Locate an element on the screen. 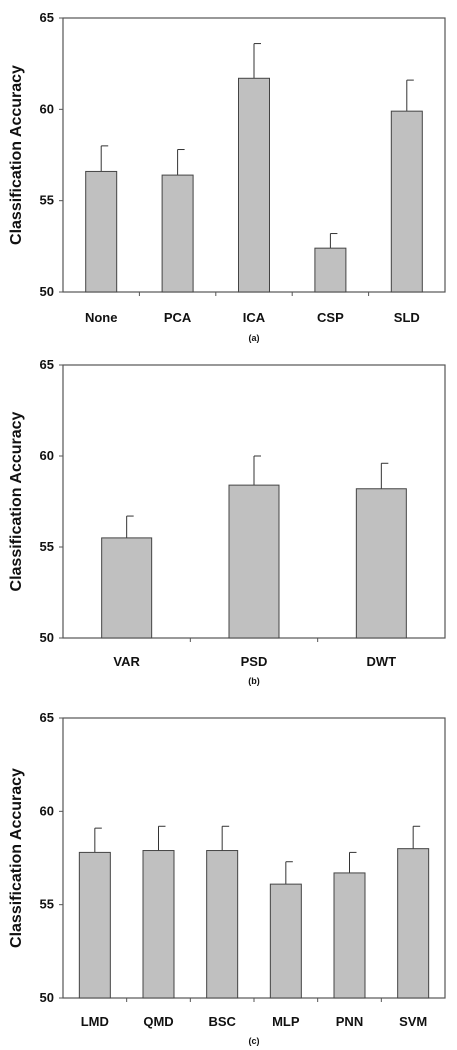 The height and width of the screenshot is (1050, 457). x-category-label: MLP is located at coordinates (286, 1021).